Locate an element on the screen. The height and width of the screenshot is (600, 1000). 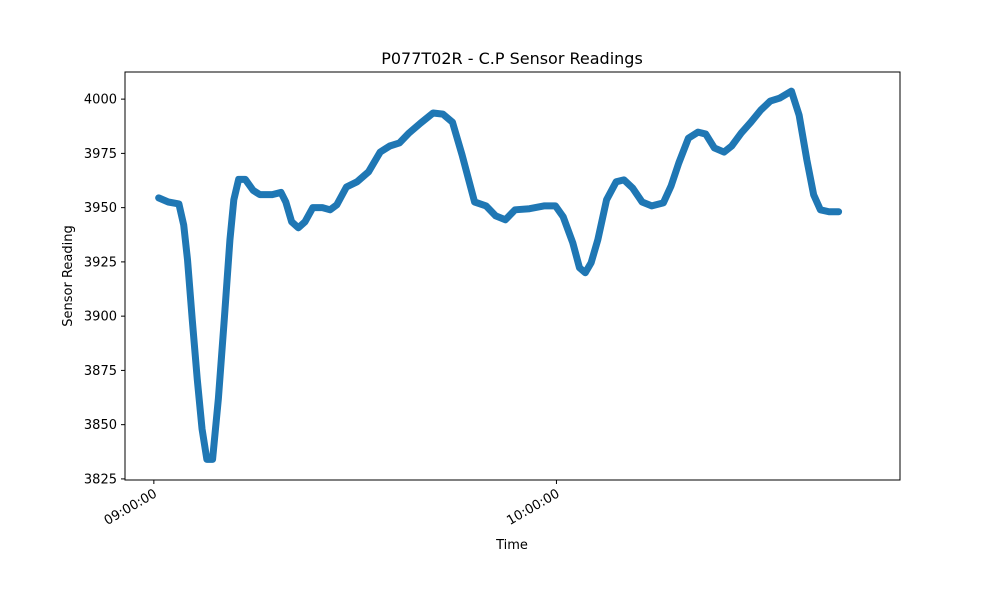
chart-title: P077T02R - C.P Sensor Readings is located at coordinates (512, 58).